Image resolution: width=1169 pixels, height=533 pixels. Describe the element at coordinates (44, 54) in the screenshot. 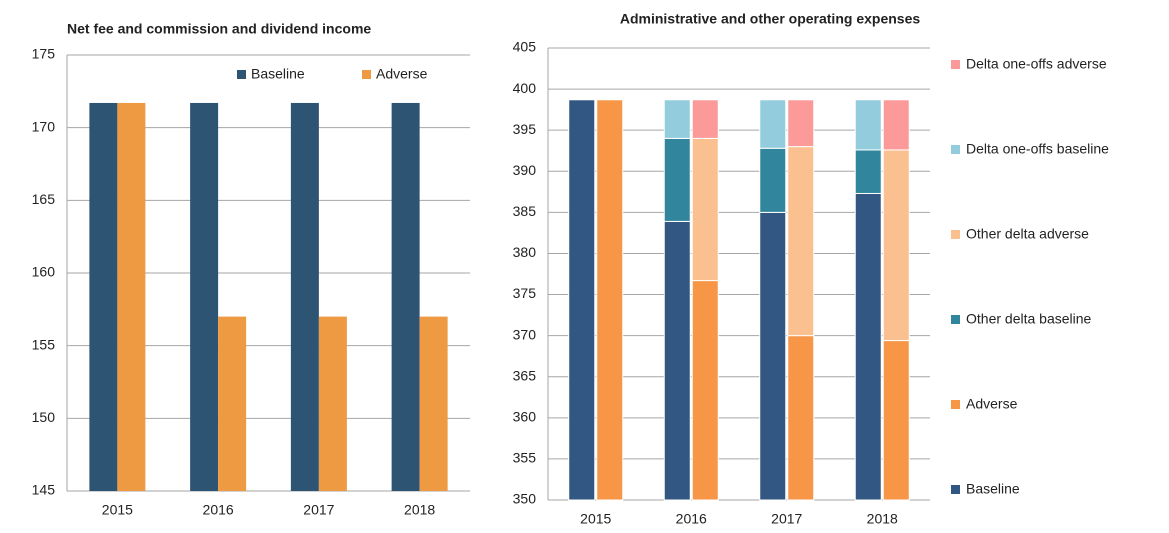

I see `y-tick-label: 175` at that location.